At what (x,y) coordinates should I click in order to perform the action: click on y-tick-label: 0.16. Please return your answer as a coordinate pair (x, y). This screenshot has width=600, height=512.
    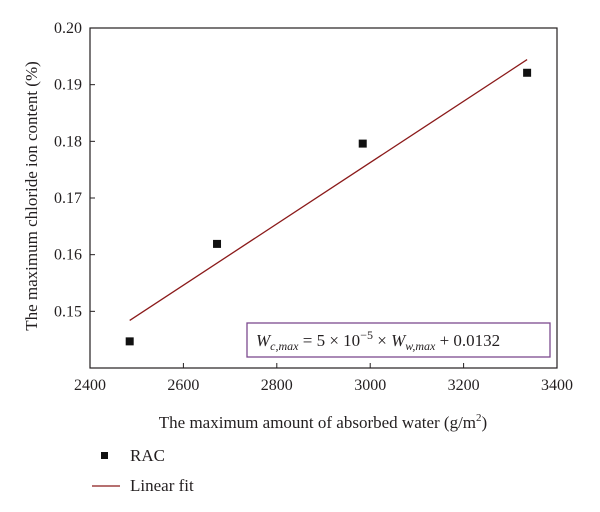
    Looking at the image, I should click on (68, 255).